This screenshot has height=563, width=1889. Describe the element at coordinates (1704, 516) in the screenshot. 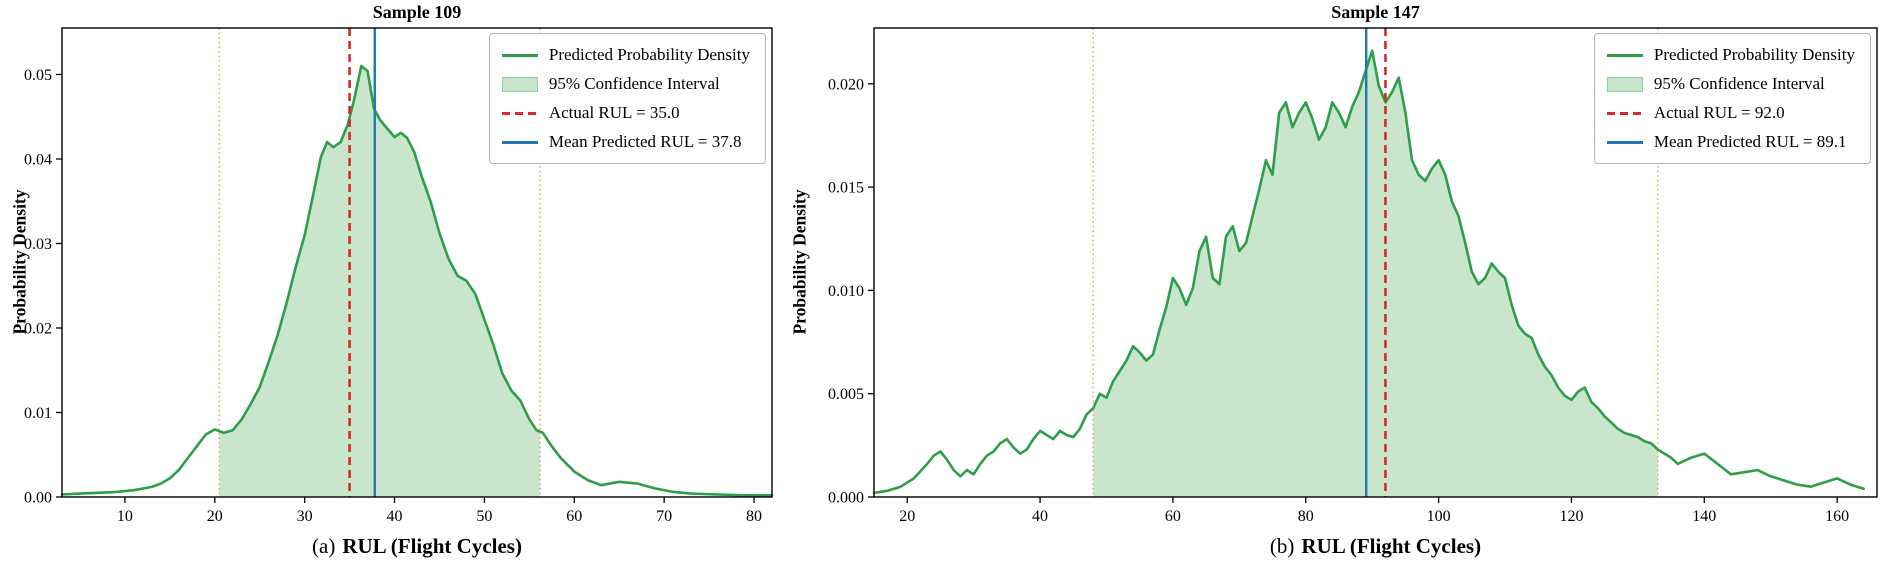

I see `svg-text: 140` at that location.